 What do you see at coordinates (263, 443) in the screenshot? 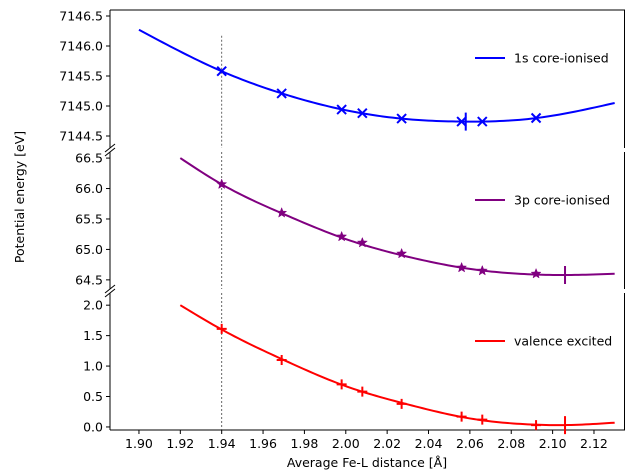
I see `x-tick-label: 1.96` at bounding box center [263, 443].